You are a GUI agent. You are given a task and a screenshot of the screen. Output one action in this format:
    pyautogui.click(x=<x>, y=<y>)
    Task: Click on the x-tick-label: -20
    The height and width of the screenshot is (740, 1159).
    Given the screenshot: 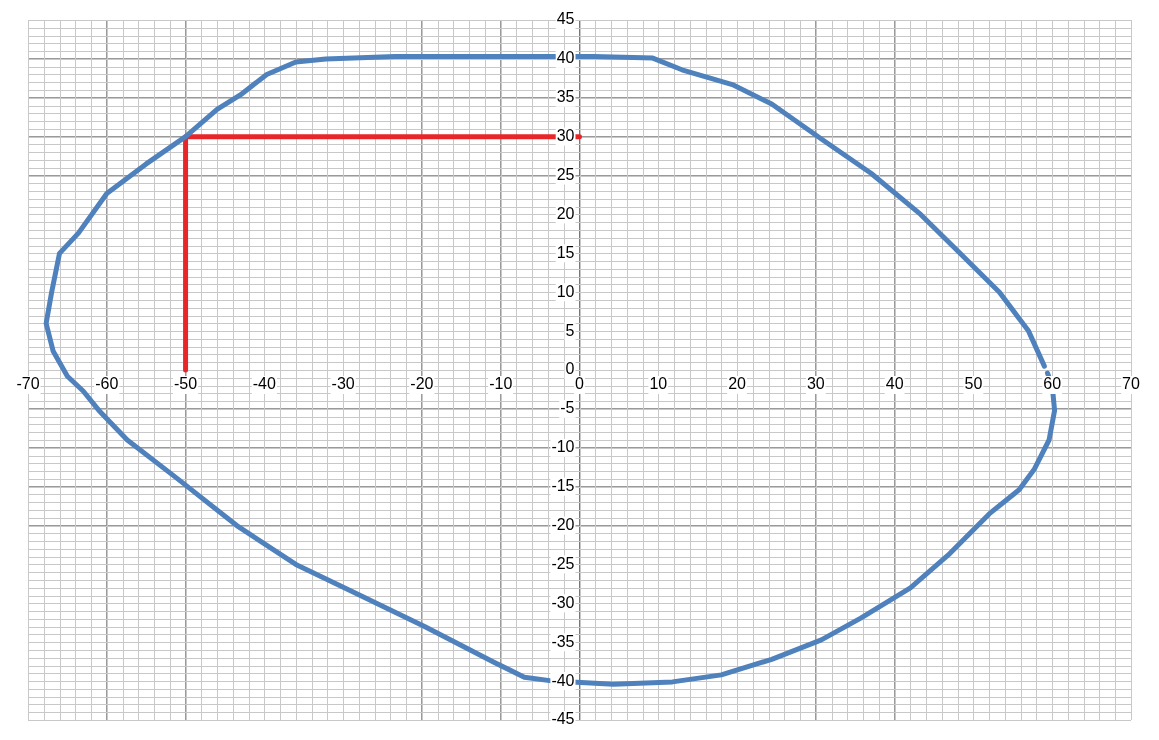 What is the action you would take?
    pyautogui.click(x=422, y=384)
    